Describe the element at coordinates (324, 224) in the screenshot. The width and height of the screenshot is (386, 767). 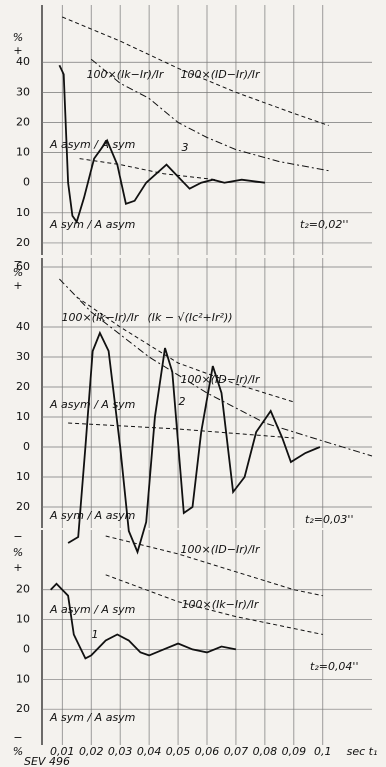
I see `annotation: t₂=0,02''` at that location.